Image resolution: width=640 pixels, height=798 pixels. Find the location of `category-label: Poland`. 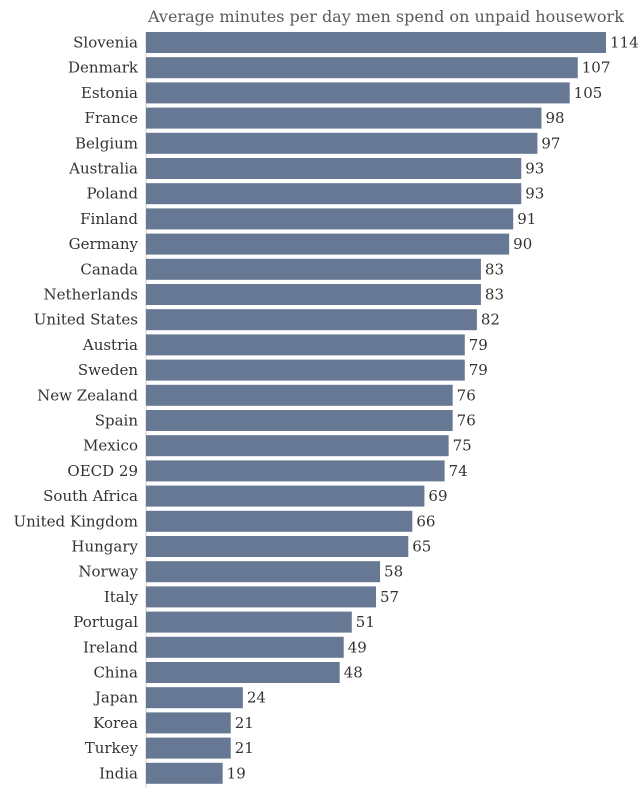

category-label: Poland is located at coordinates (112, 194).